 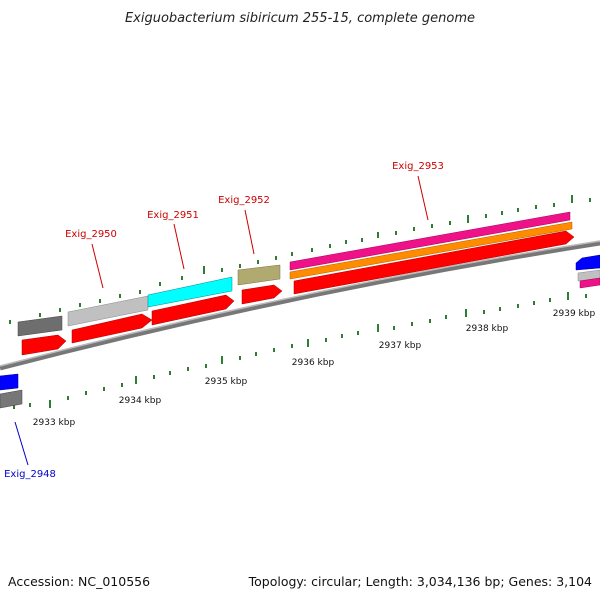 I want to click on gene-label-exig-2953: Exig_2953, so click(x=418, y=166).